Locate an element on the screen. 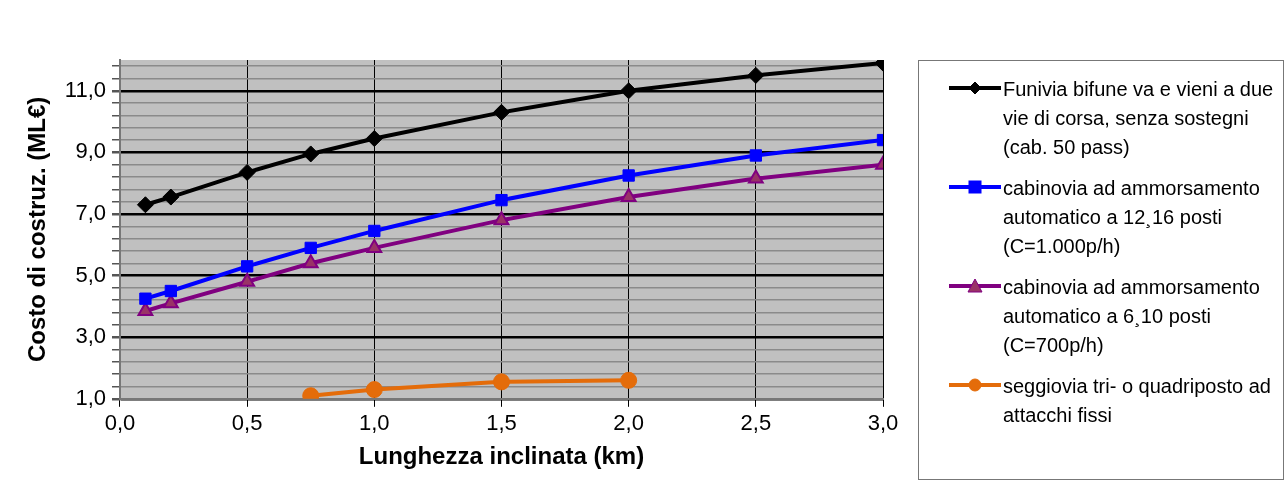 The width and height of the screenshot is (1285, 484). x-tick-label: 0,5 is located at coordinates (247, 423).